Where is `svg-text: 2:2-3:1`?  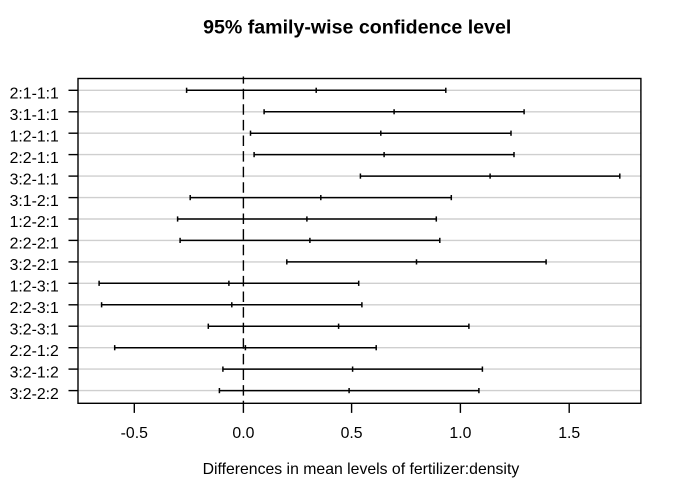 svg-text: 2:2-3:1 is located at coordinates (34, 308).